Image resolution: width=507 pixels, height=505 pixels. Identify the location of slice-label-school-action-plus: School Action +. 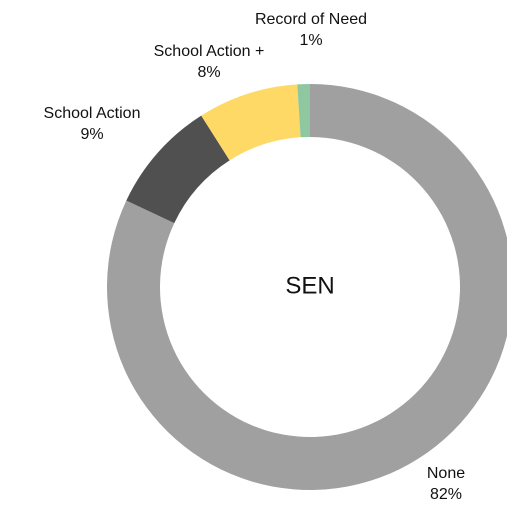
(209, 51).